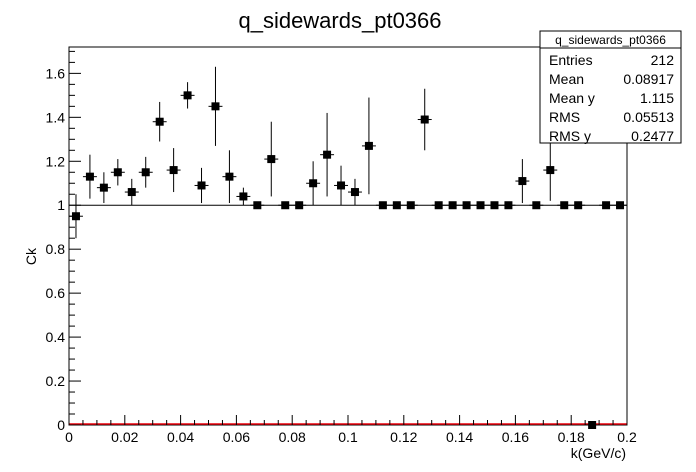 This screenshot has width=696, height=472. Describe the element at coordinates (648, 79) in the screenshot. I see `stats-row-value: 0.08917` at that location.